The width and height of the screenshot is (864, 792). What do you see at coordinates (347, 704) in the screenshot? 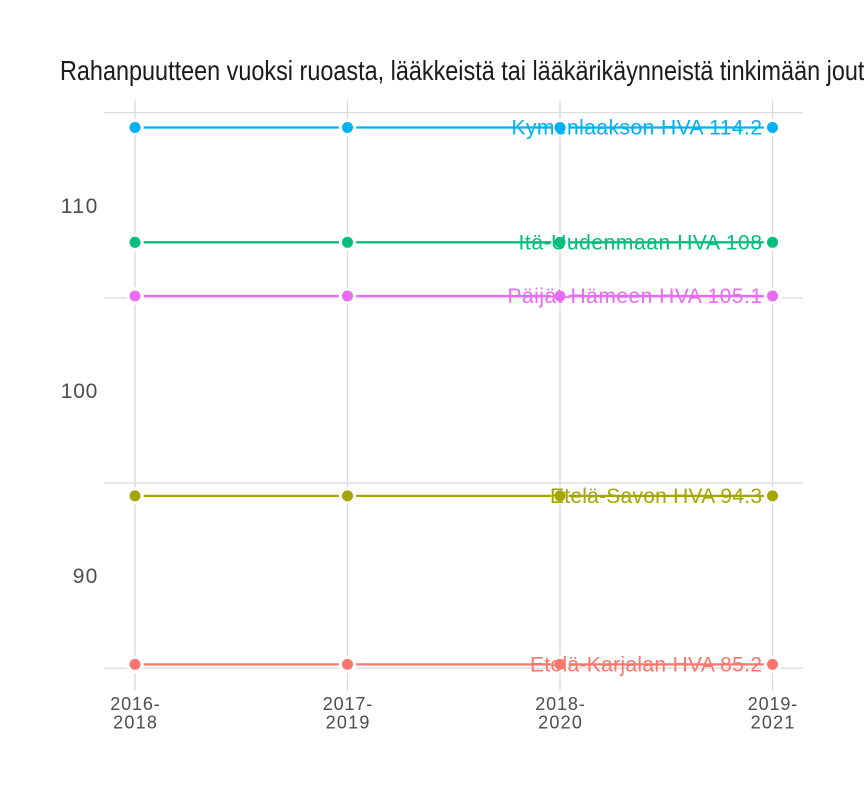
I see `svg-text: 2017-` at bounding box center [347, 704].